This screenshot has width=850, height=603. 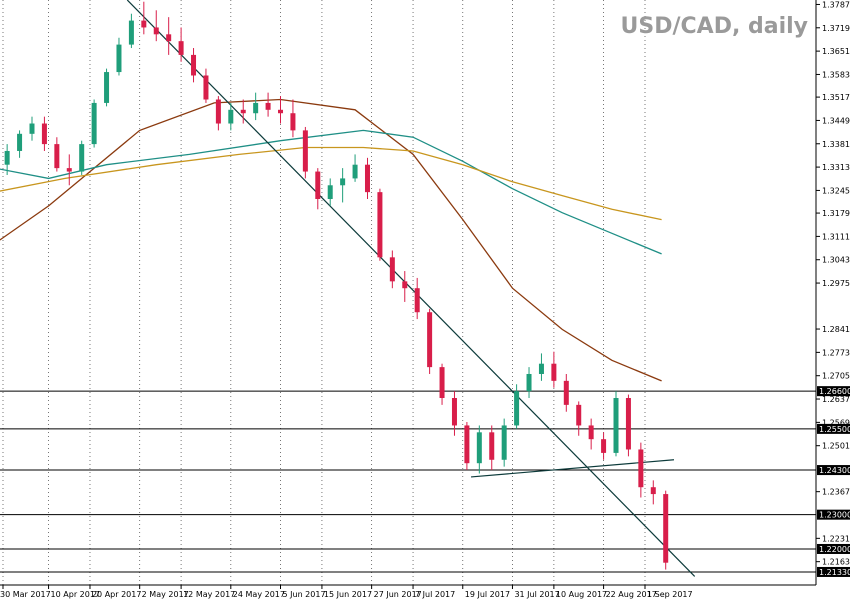 What do you see at coordinates (836, 190) in the screenshot?
I see `price-tick-label: 1.32450` at bounding box center [836, 190].